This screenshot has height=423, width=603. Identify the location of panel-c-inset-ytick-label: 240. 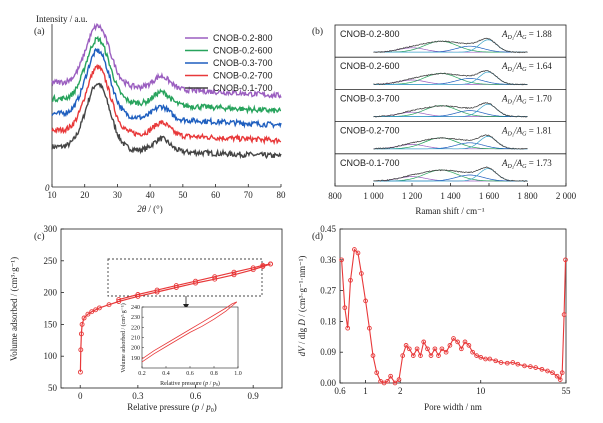
(135, 308).